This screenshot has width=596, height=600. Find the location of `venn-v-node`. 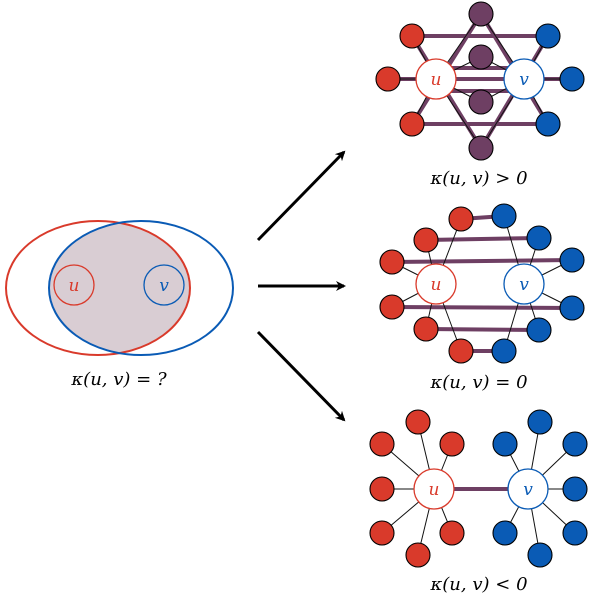

venn-v-node is located at coordinates (164, 285).